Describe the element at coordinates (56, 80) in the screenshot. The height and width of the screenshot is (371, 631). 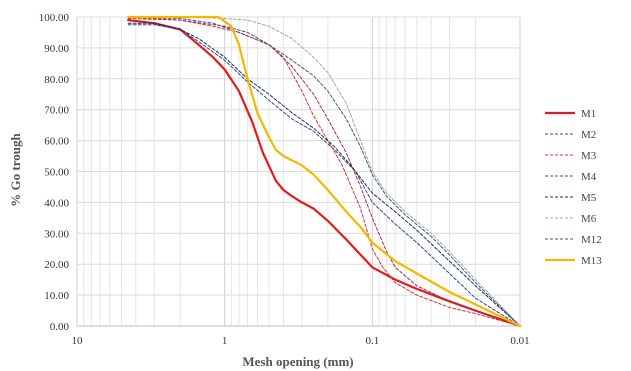
I see `y-tick-label: 80.00` at that location.